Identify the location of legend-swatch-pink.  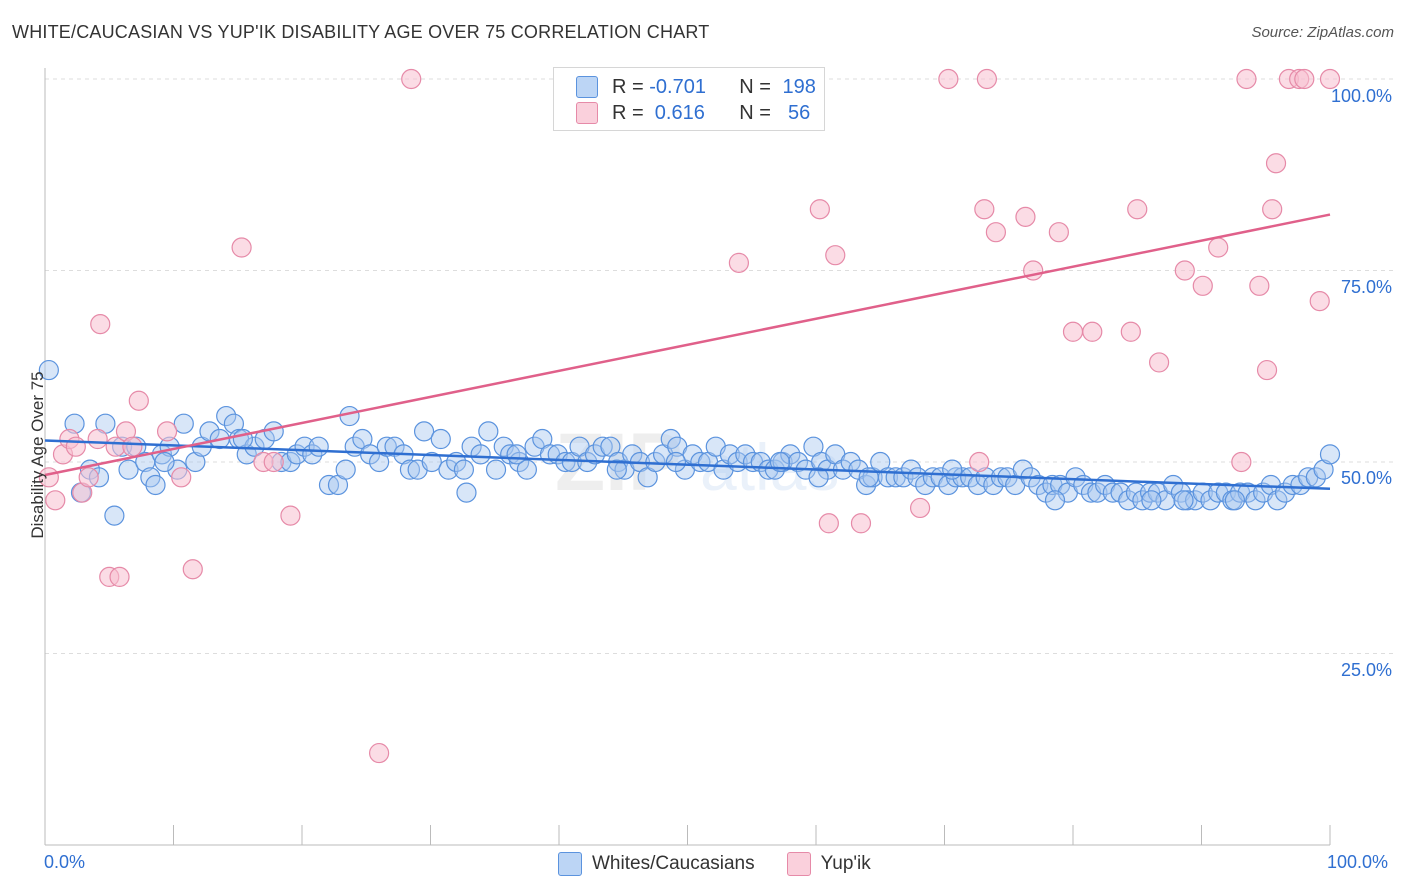
(587, 113).